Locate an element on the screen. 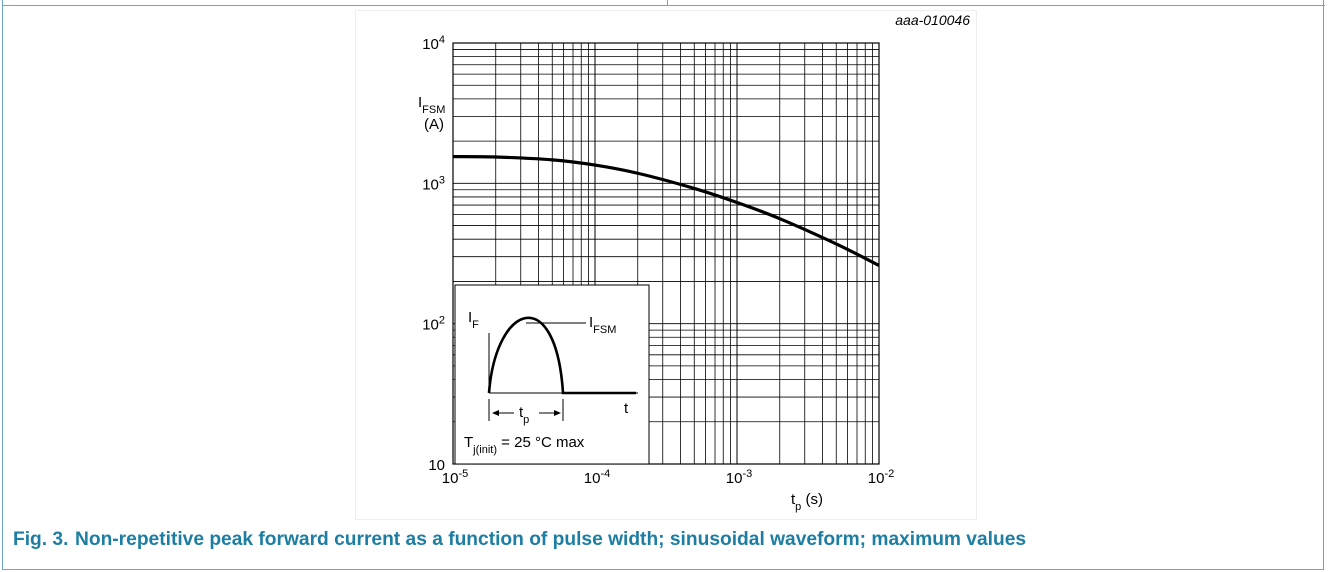 This screenshot has height=572, width=1328. figure-id-label: aaa-010046 is located at coordinates (932, 20).